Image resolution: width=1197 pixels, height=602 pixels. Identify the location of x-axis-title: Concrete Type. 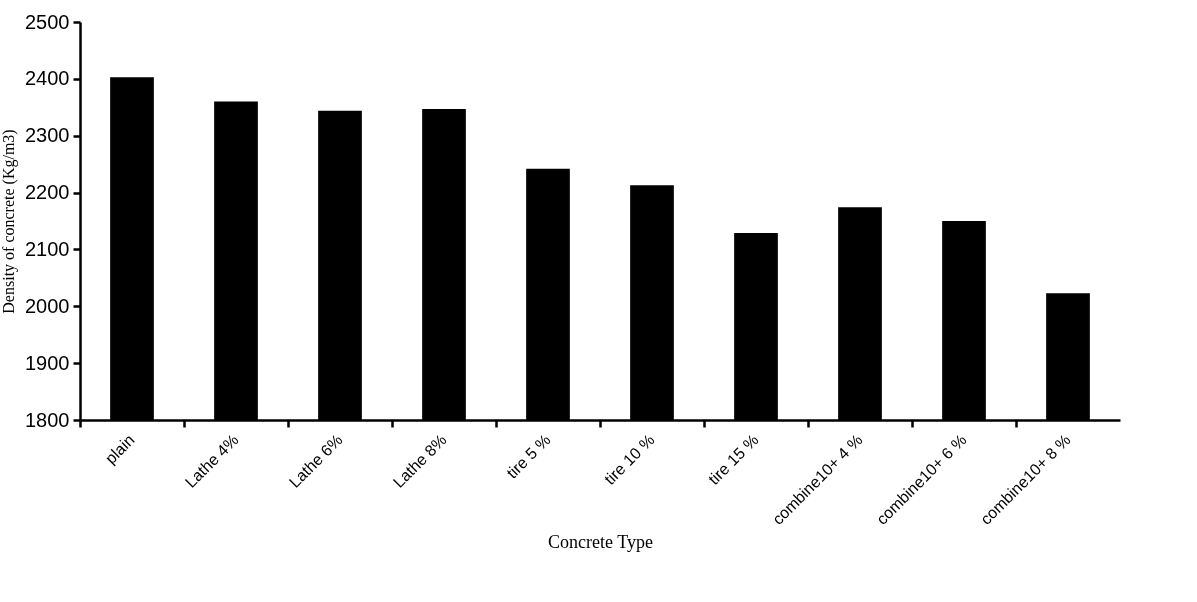
(600, 541).